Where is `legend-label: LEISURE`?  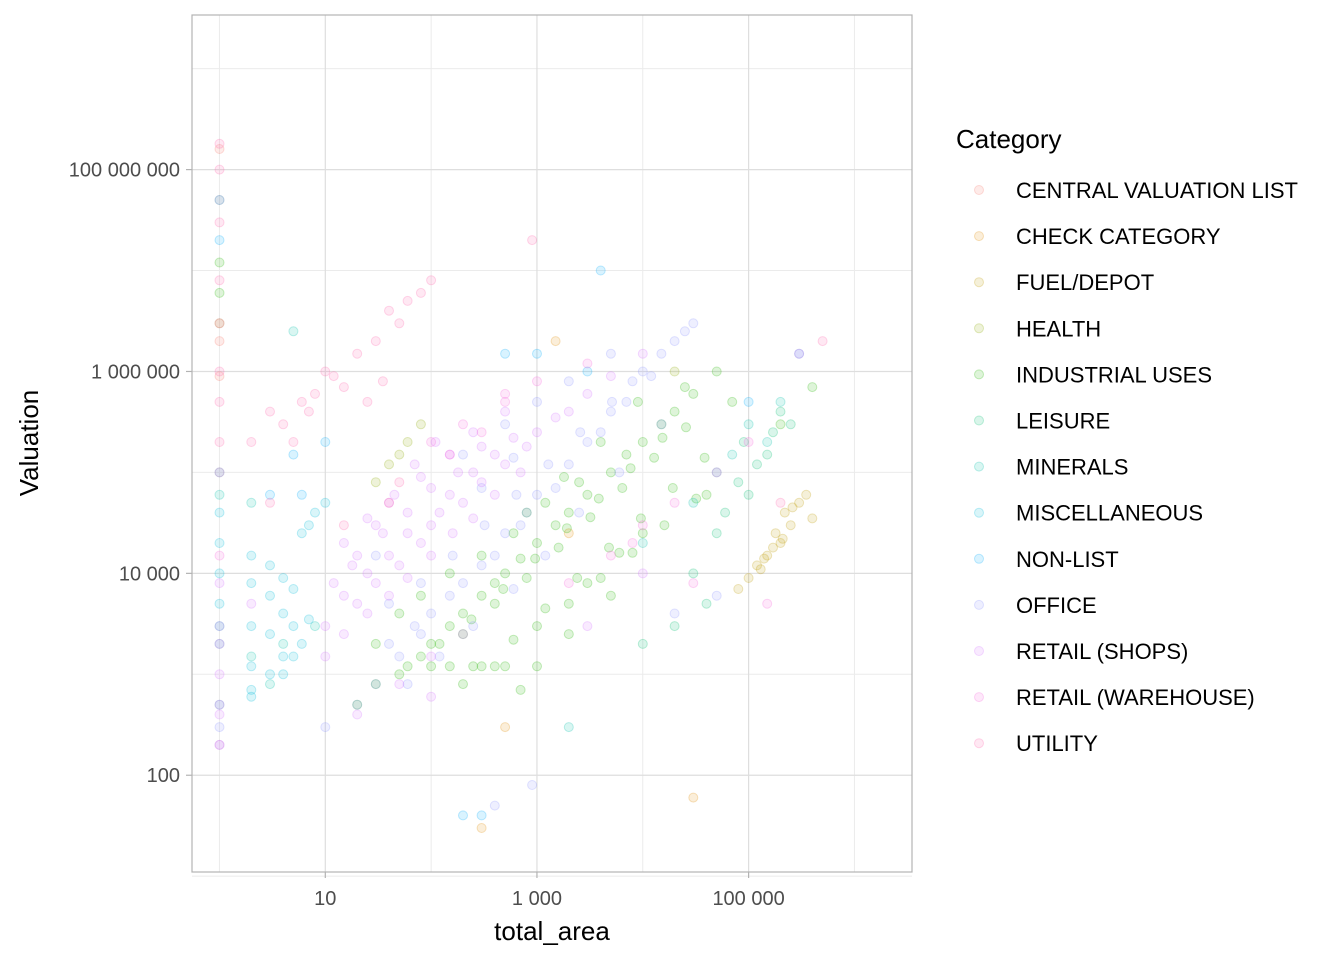 legend-label: LEISURE is located at coordinates (1063, 421).